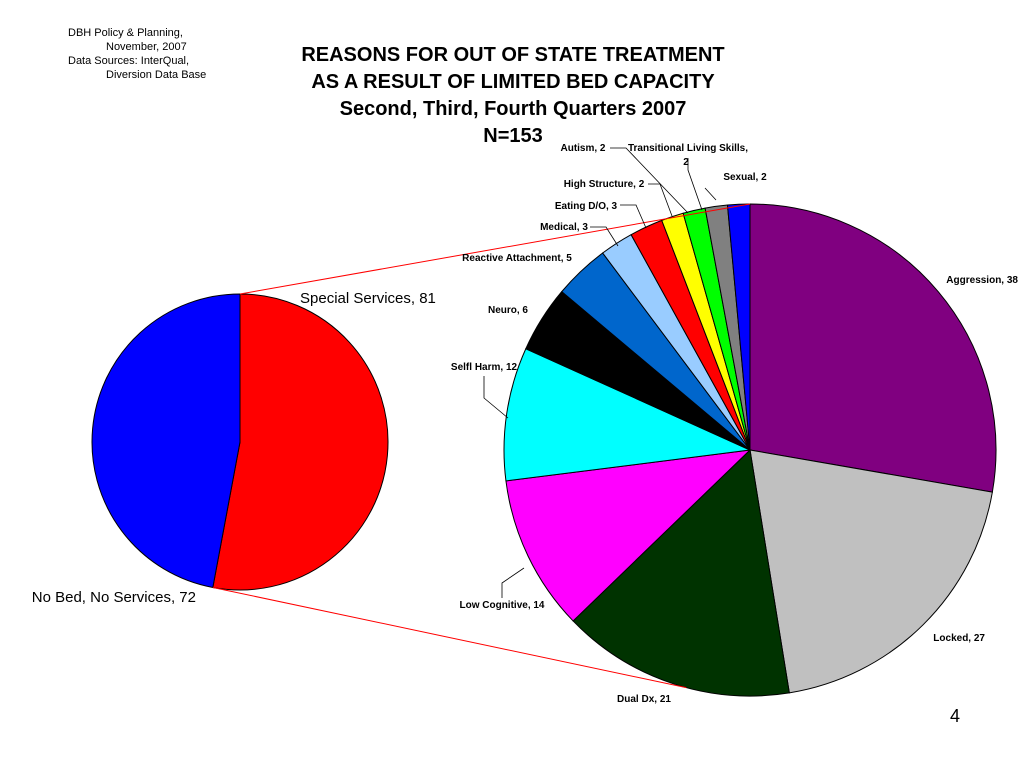 Image resolution: width=1024 pixels, height=768 pixels. I want to click on slice-label: Autism, 2, so click(582, 148).